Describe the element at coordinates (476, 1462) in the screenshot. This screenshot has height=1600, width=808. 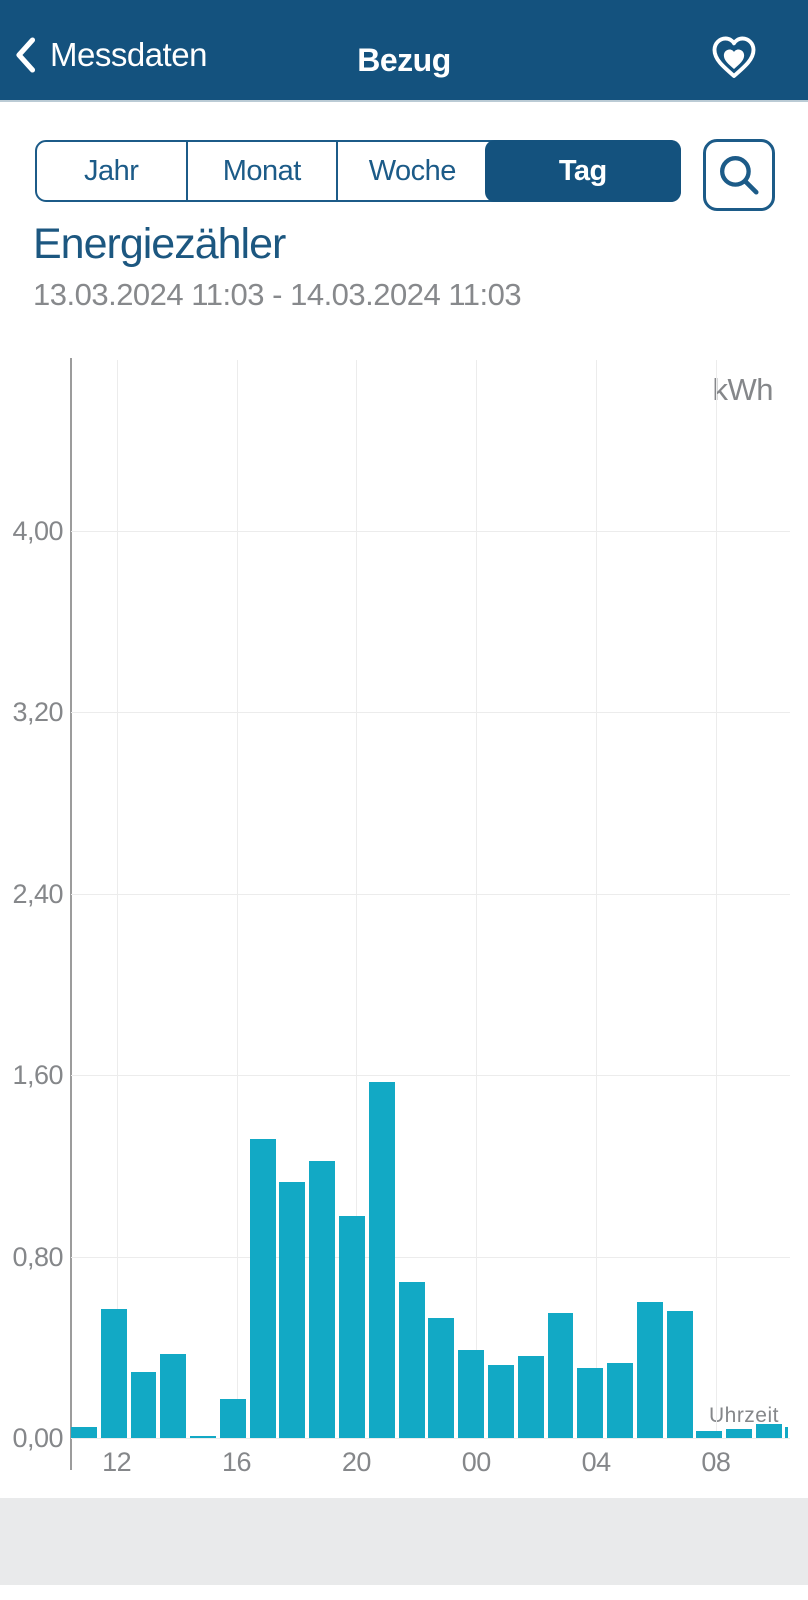
I see `x-tick-label: 00` at that location.